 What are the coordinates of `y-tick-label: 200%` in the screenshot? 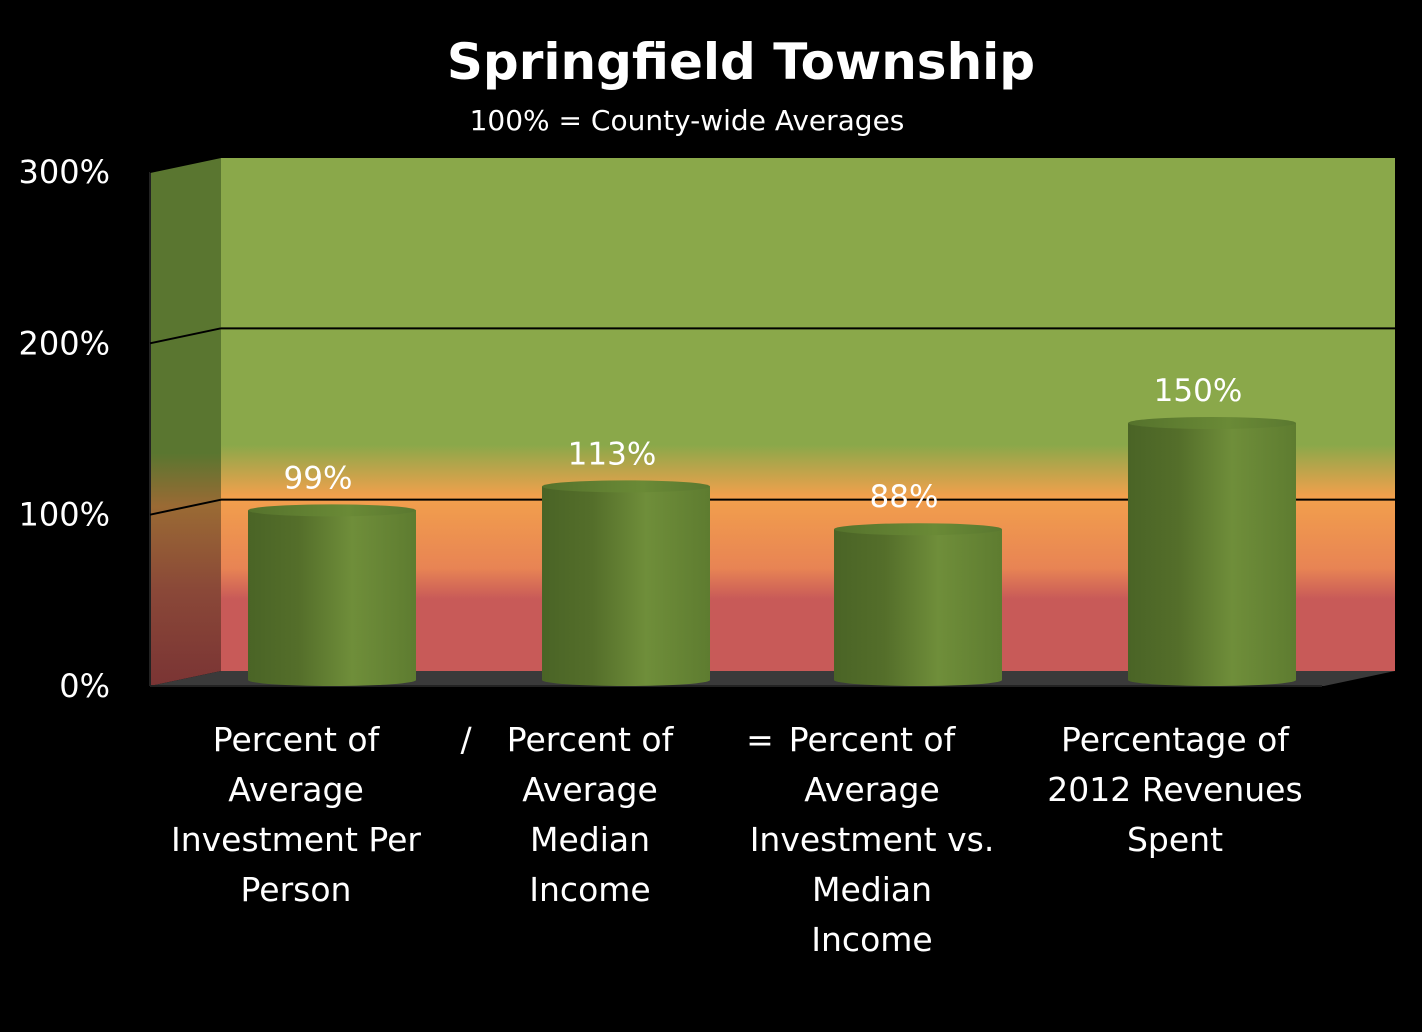 It's located at (64, 343).